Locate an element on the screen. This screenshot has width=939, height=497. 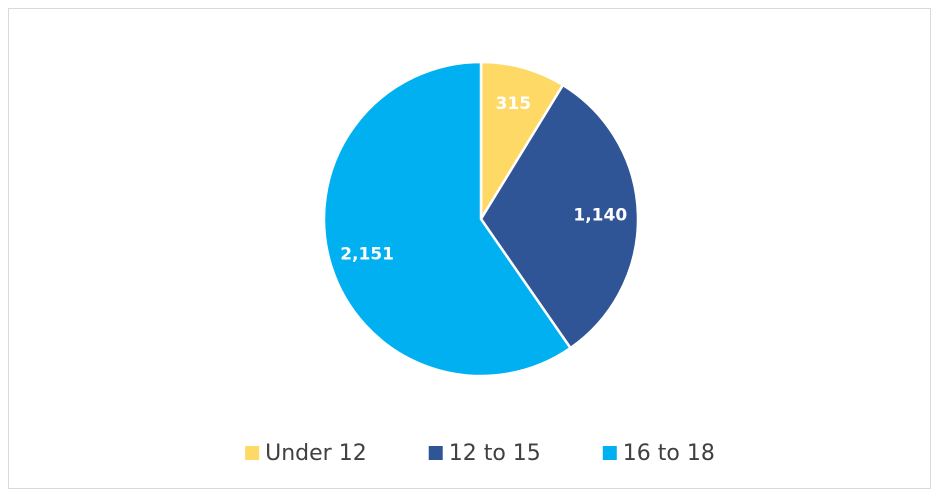
data-label: 1,140 is located at coordinates (600, 216).